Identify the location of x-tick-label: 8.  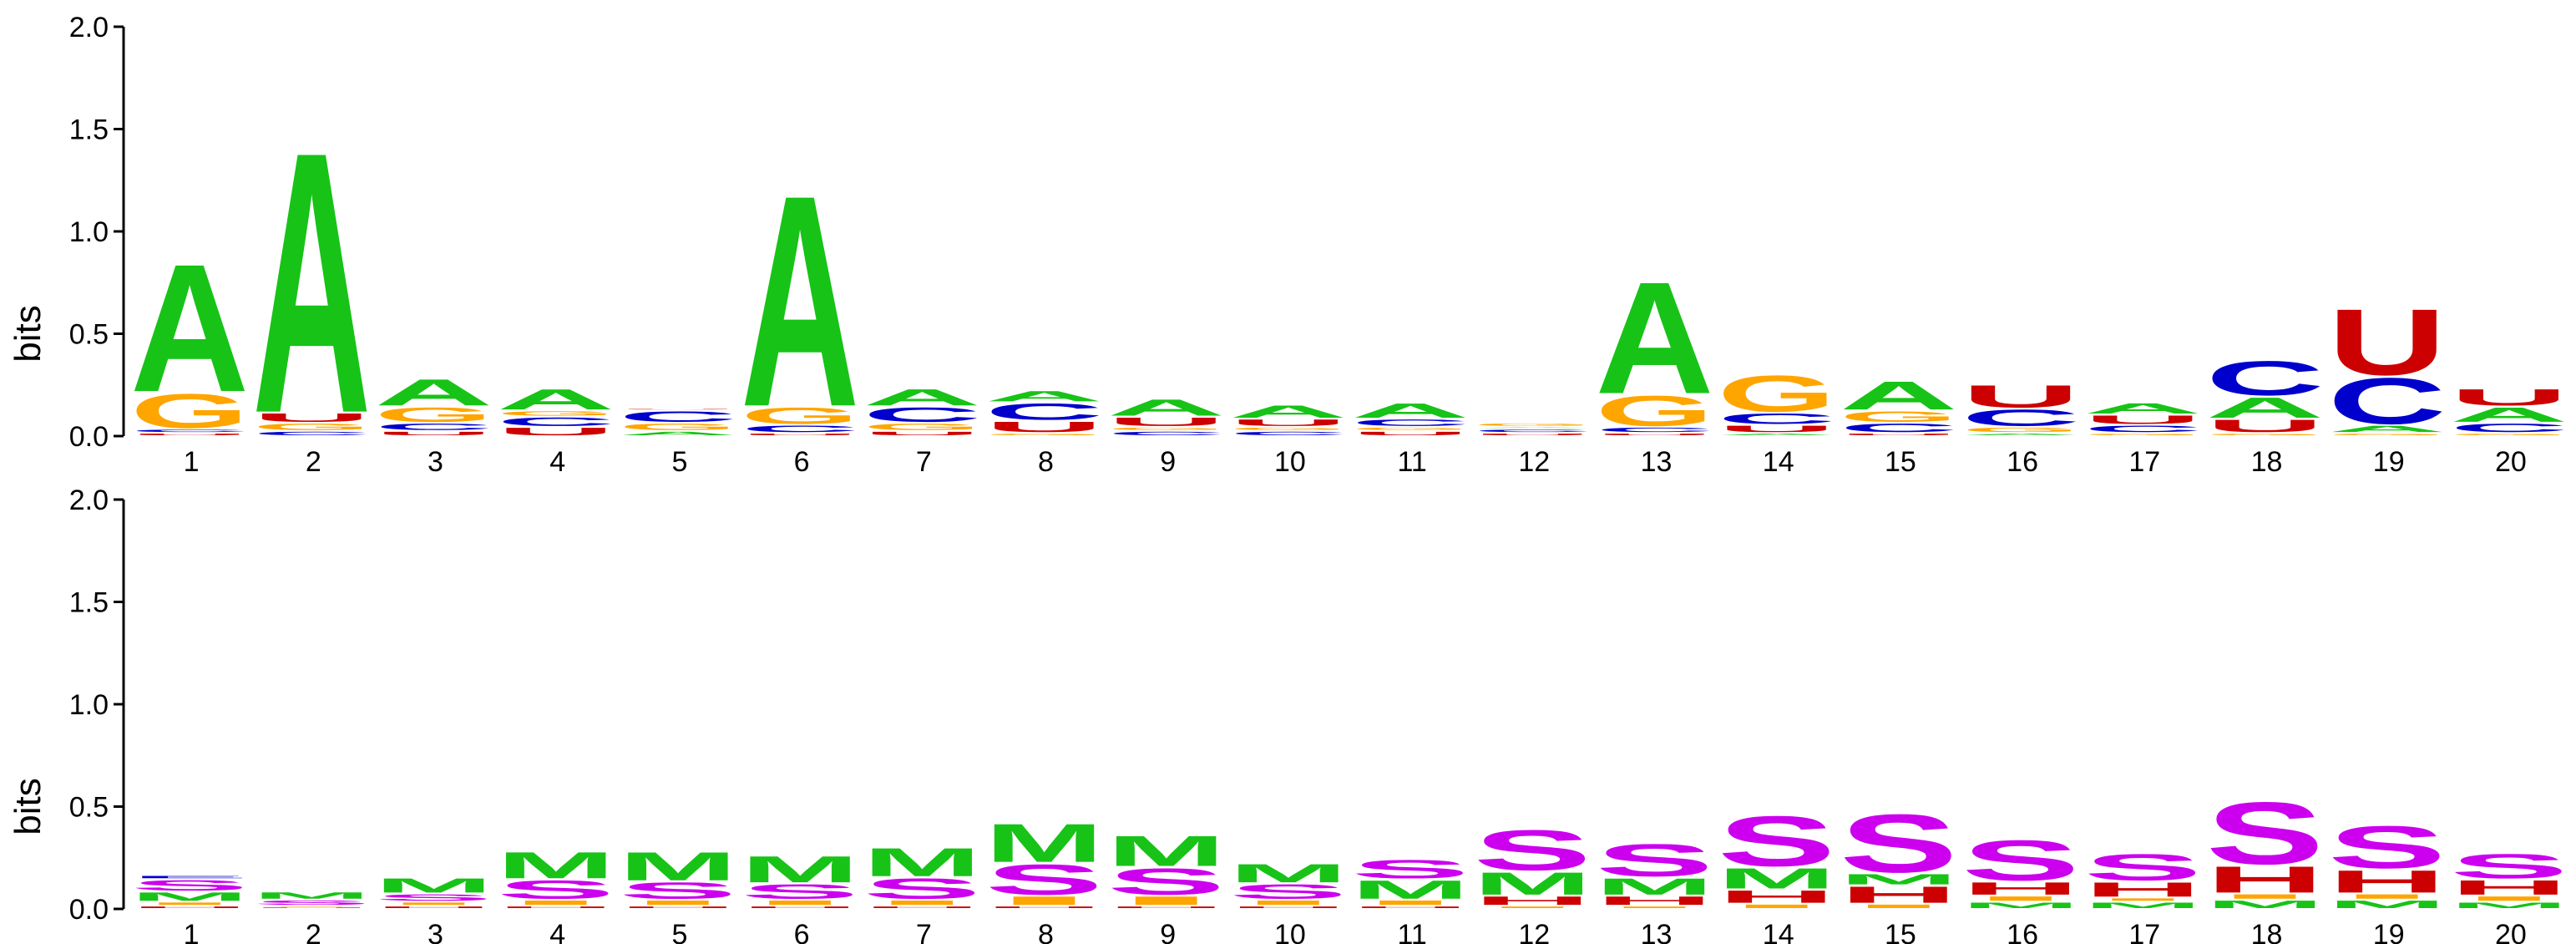
(1046, 462).